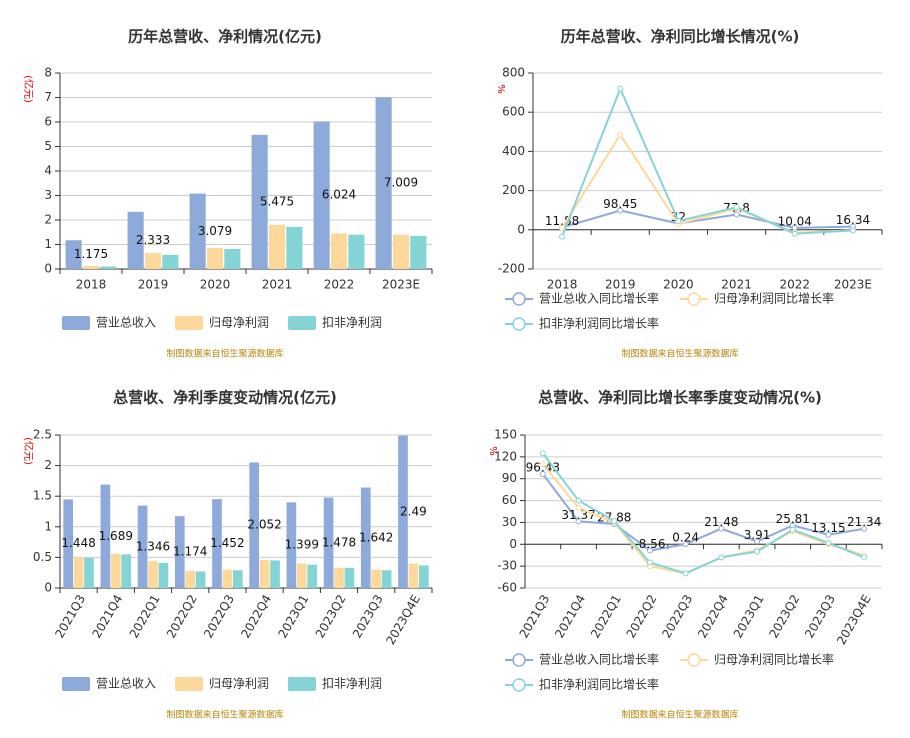 This screenshot has width=910, height=738. What do you see at coordinates (614, 517) in the screenshot?
I see `value-label: 27.88` at bounding box center [614, 517].